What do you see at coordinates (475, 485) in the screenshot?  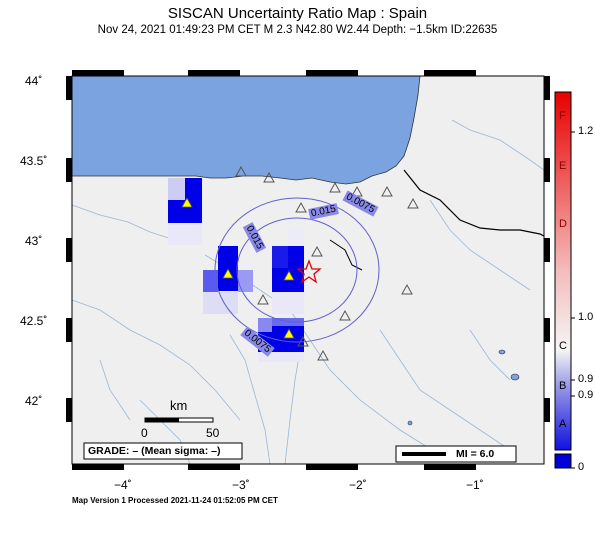 I see `lon-label: −1˚` at bounding box center [475, 485].